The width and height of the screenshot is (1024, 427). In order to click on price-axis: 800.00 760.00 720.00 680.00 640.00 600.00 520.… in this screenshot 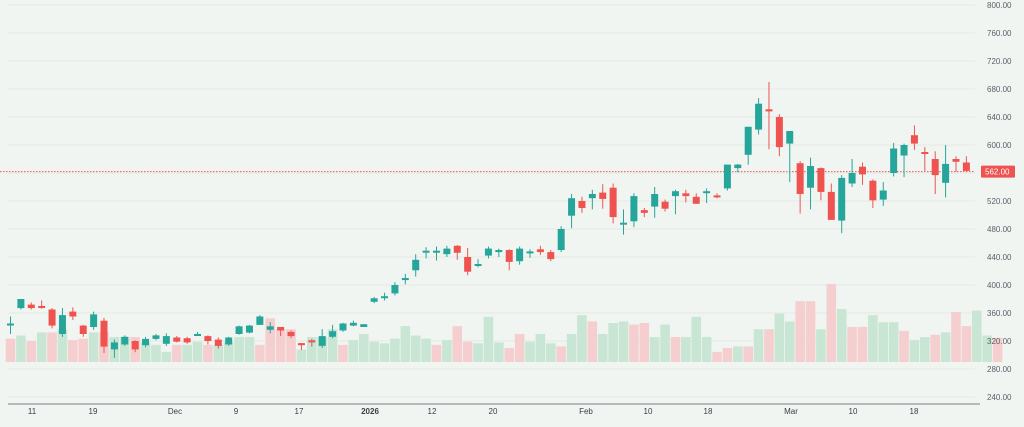, I will do `click(999, 201)`.